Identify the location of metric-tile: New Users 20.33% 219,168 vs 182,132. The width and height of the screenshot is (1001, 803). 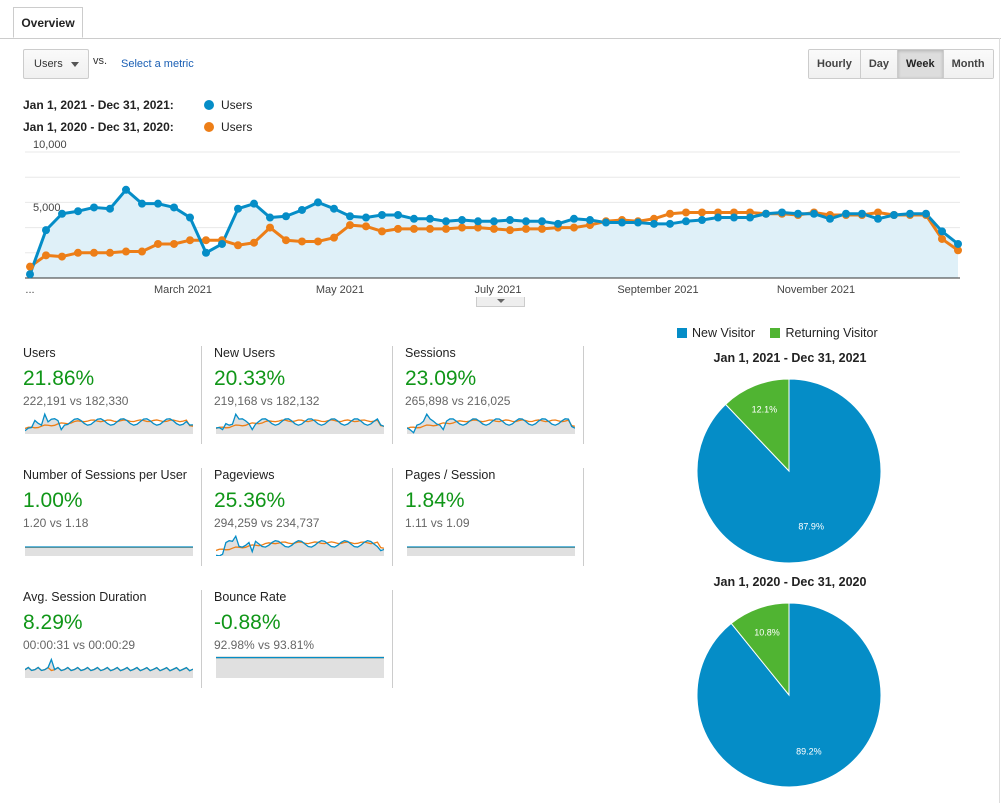
(304, 396).